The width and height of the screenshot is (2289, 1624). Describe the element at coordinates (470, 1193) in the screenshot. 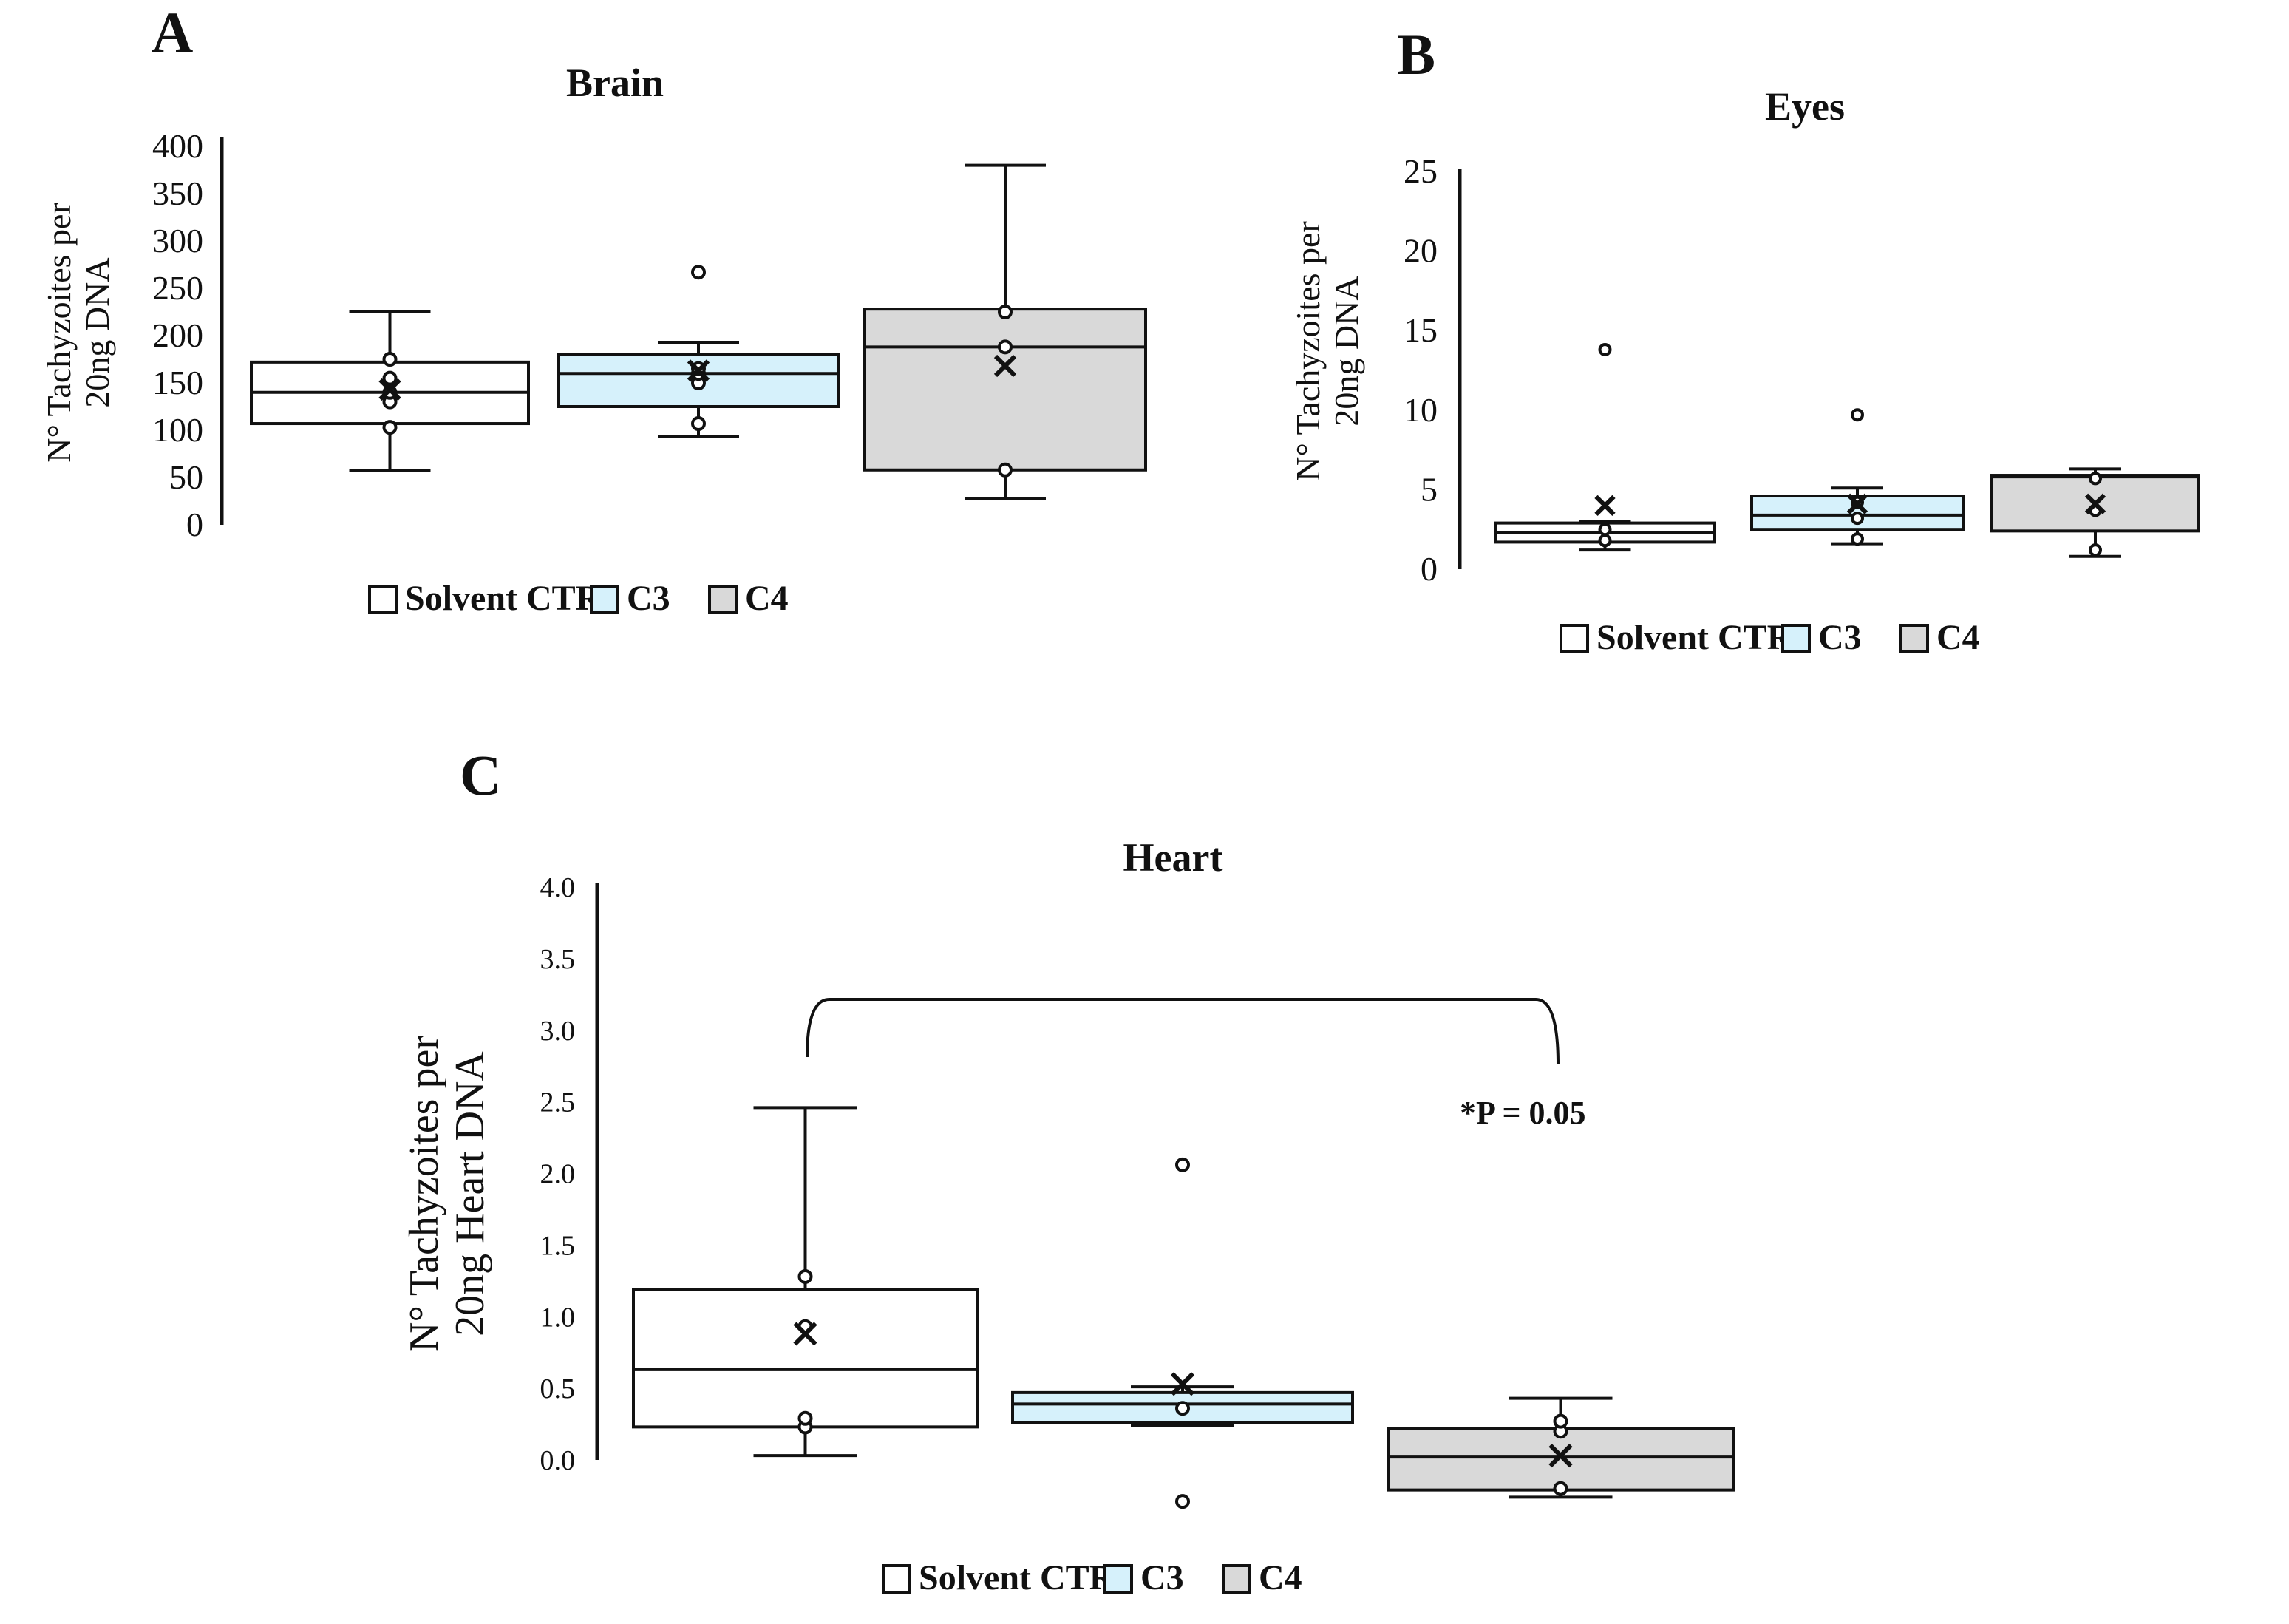

I see `y-axis-title-line: 20ng Heart DNA` at that location.